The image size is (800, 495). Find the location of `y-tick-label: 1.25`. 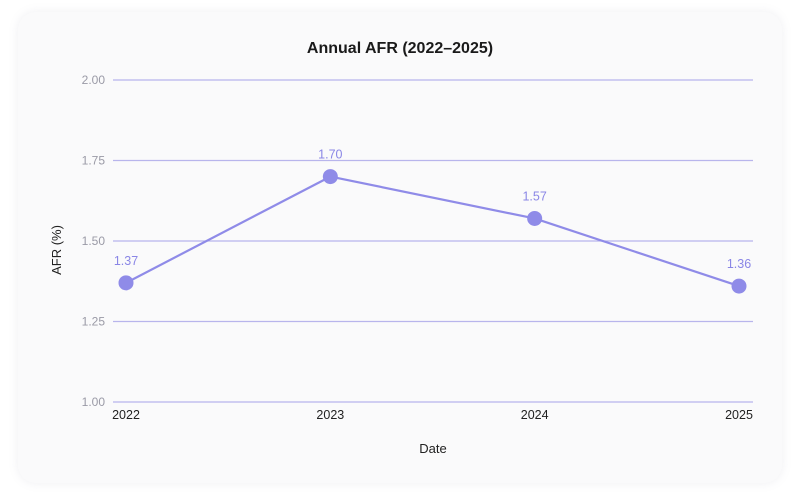

y-tick-label: 1.25 is located at coordinates (94, 322).